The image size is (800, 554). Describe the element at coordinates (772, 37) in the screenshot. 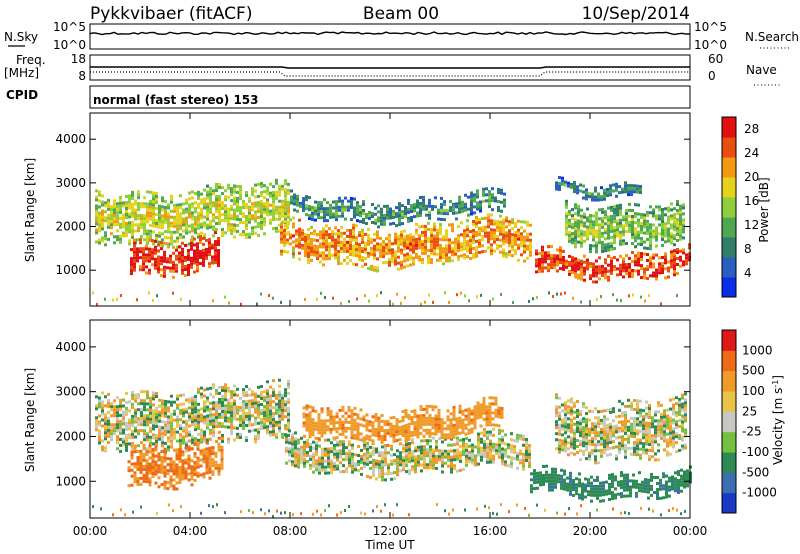

I see `nsearch-label: N.Search` at that location.